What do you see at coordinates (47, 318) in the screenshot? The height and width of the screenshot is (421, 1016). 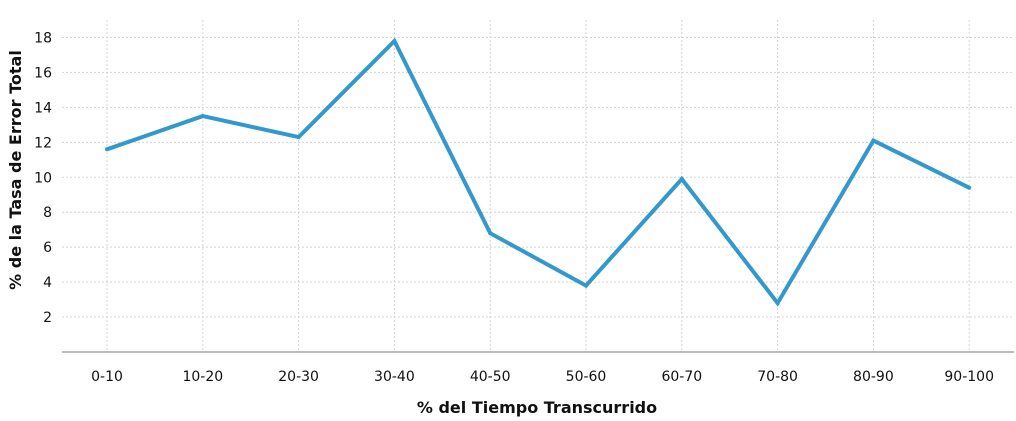 I see `y-tick-label: 2` at bounding box center [47, 318].